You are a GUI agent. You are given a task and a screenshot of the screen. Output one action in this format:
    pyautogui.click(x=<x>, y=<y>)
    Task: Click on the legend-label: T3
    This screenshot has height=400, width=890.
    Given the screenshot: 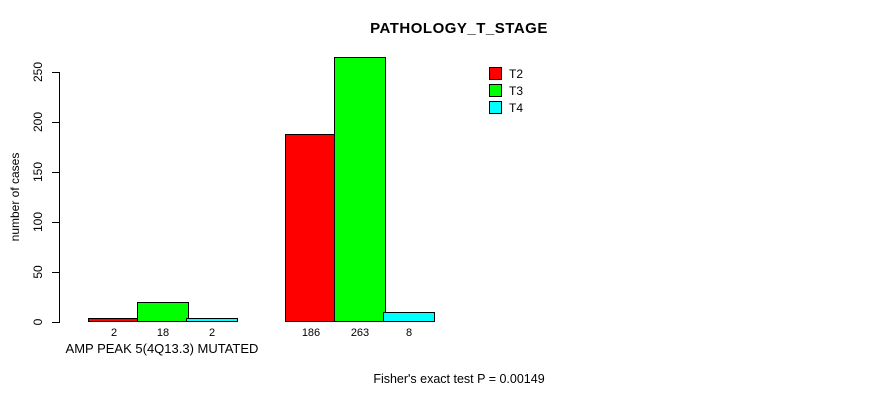 What is the action you would take?
    pyautogui.click(x=516, y=90)
    